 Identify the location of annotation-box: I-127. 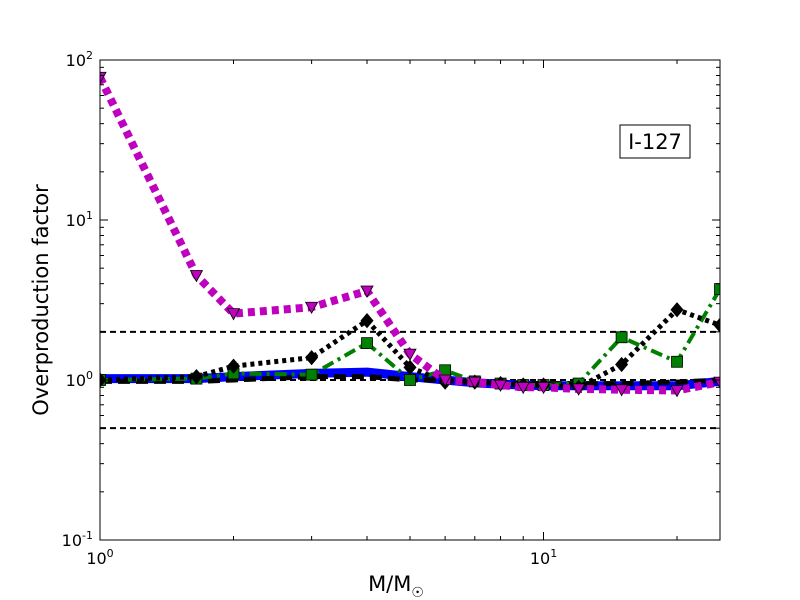
(655, 141).